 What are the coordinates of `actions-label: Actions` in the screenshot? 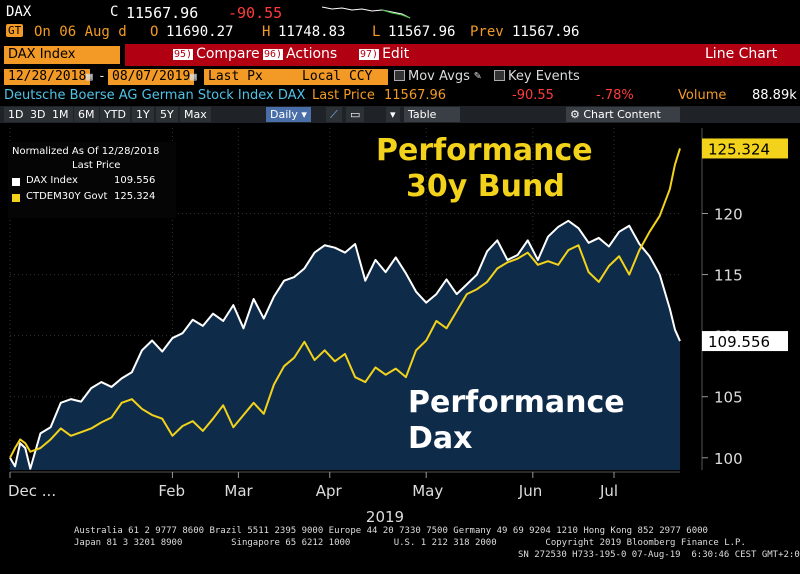 It's located at (312, 54).